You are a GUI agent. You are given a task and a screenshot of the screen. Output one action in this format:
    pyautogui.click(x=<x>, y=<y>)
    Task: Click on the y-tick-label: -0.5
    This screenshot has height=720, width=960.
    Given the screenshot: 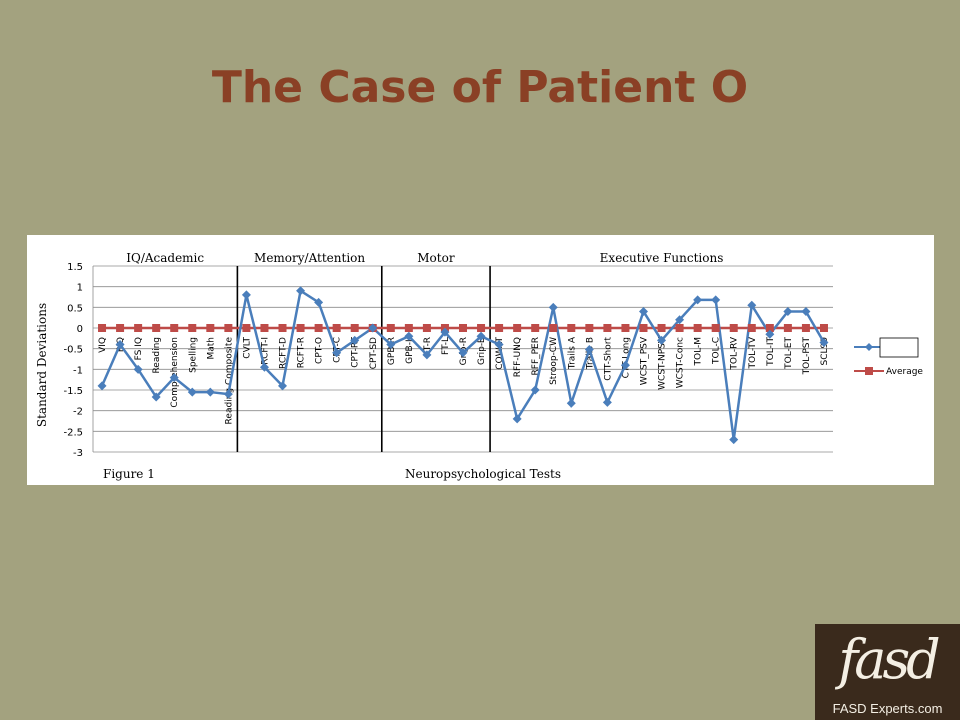 What is the action you would take?
    pyautogui.click(x=73, y=350)
    